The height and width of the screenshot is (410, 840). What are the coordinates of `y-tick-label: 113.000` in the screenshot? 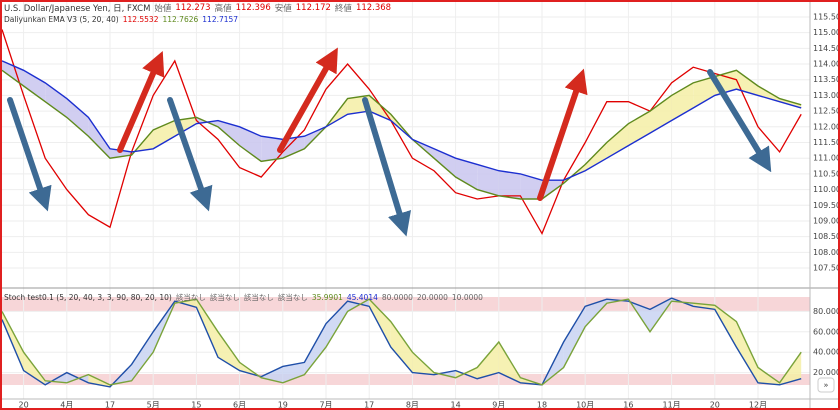 It's located at (826, 95).